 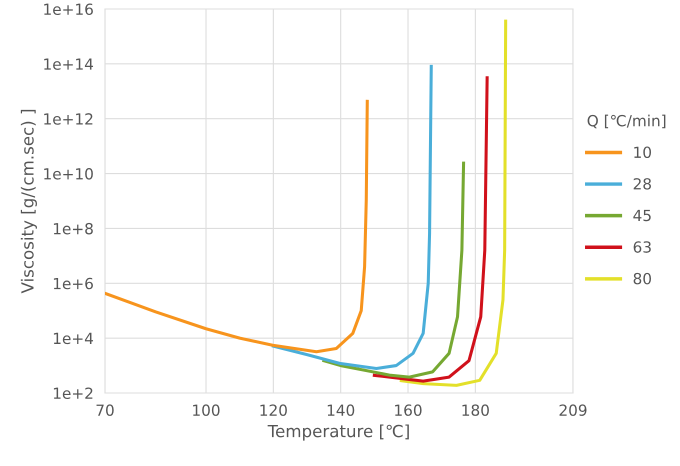 I want to click on x-axis-title: Temperature [℃], so click(x=338, y=432).